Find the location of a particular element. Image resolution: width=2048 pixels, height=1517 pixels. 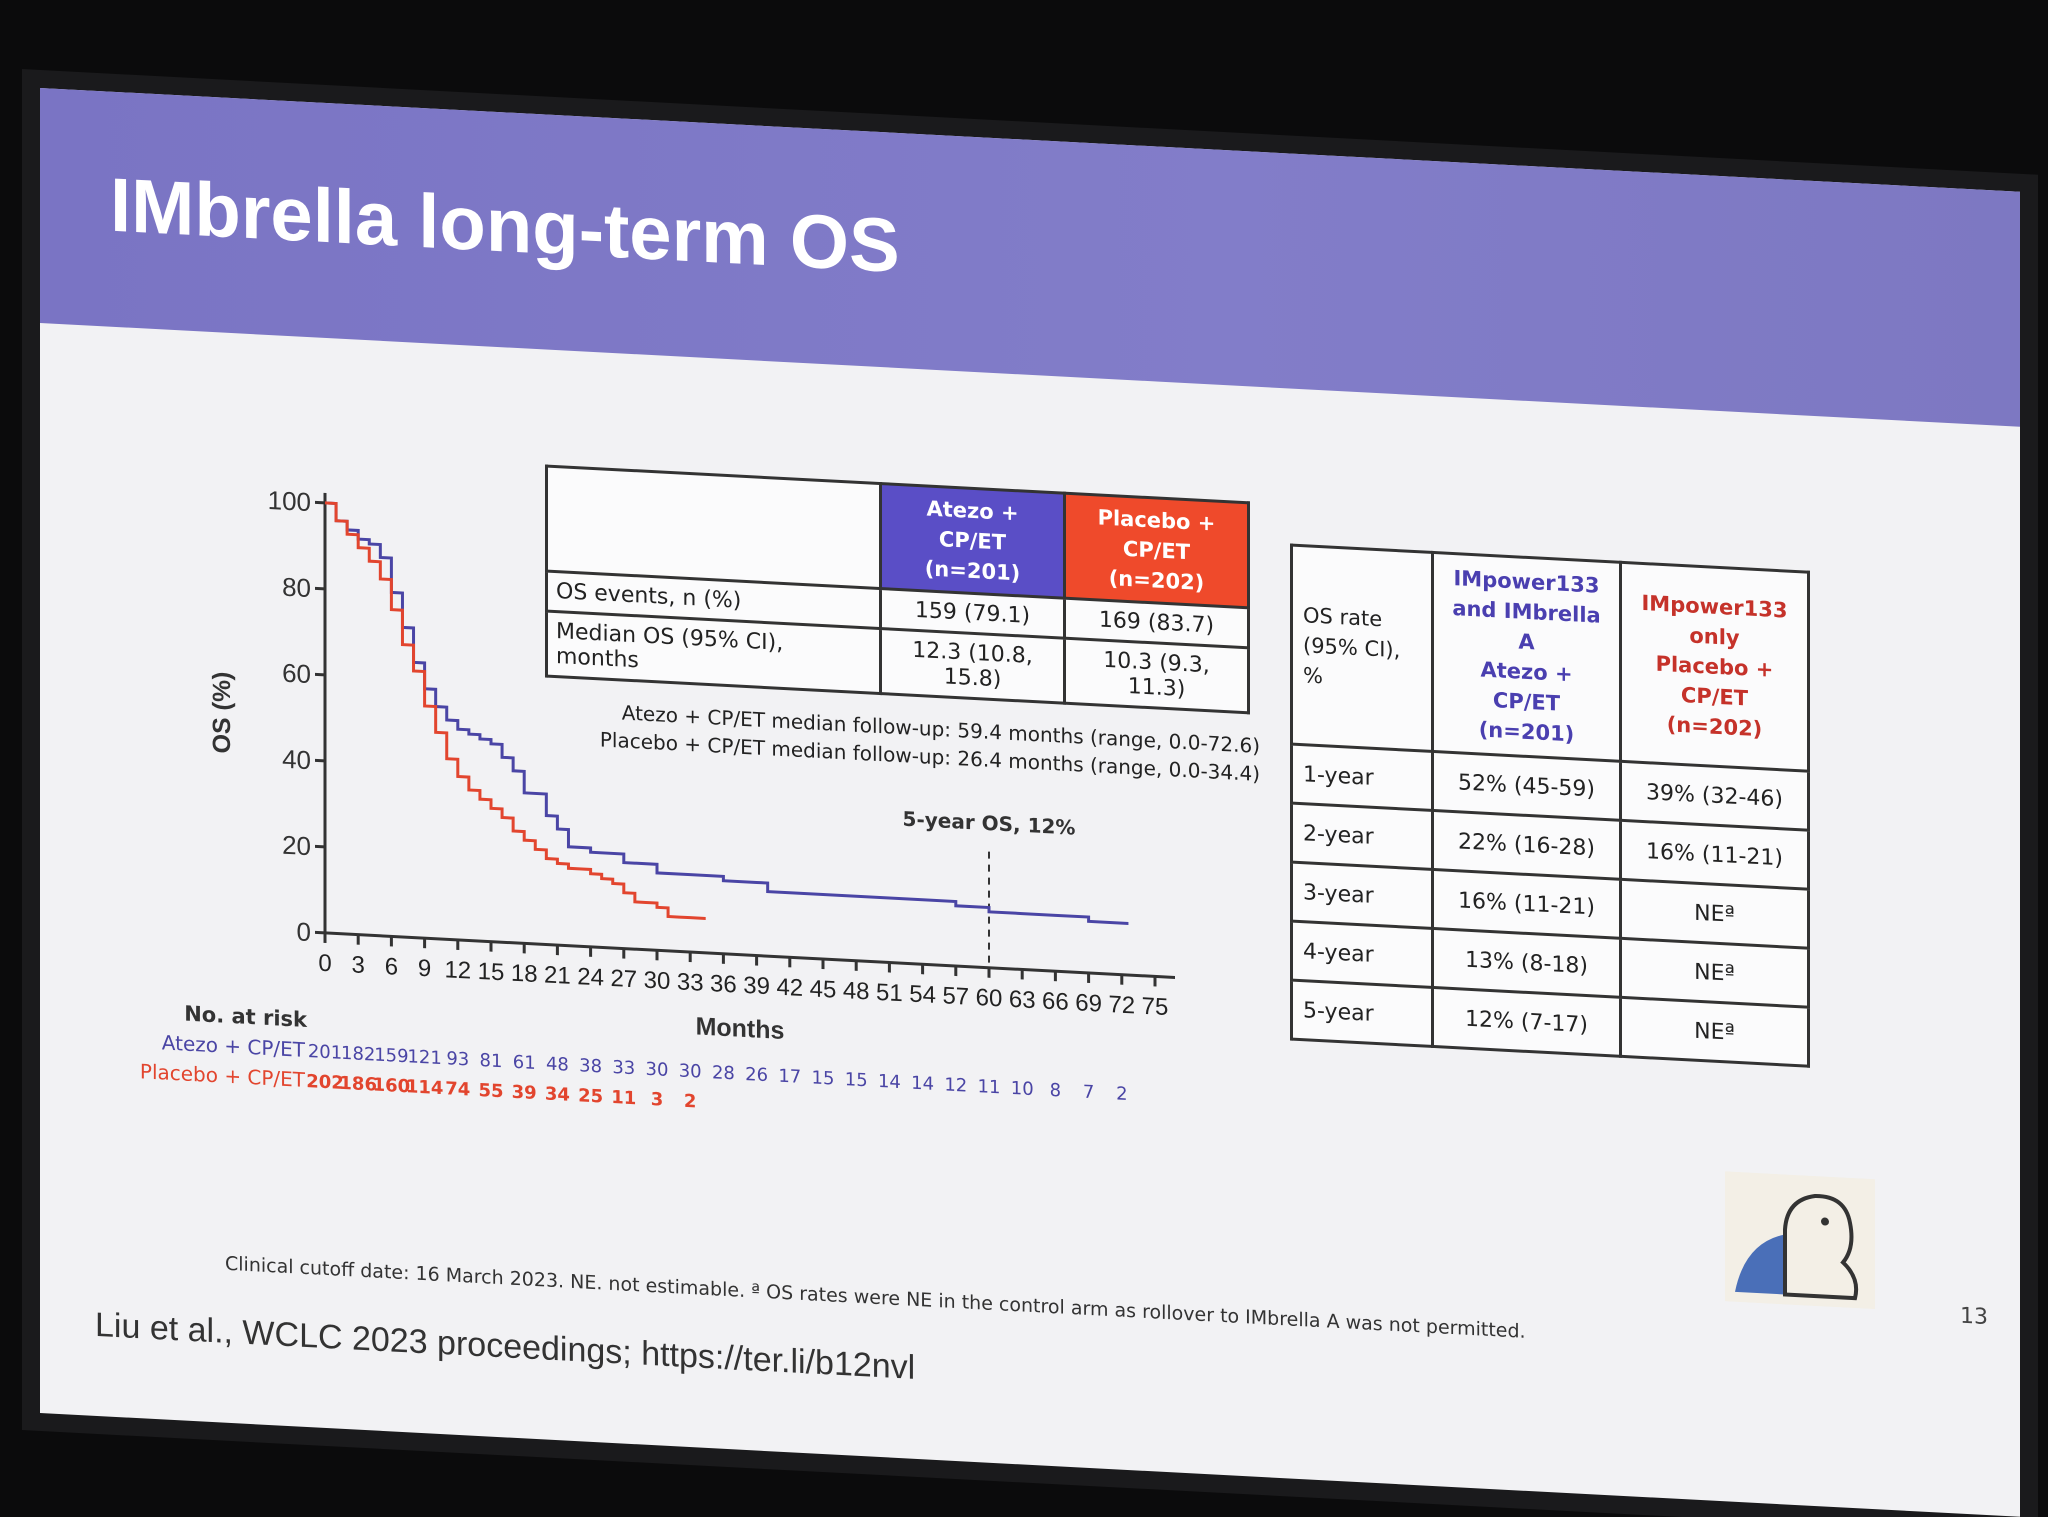

merlion-logo is located at coordinates (1800, 1240).